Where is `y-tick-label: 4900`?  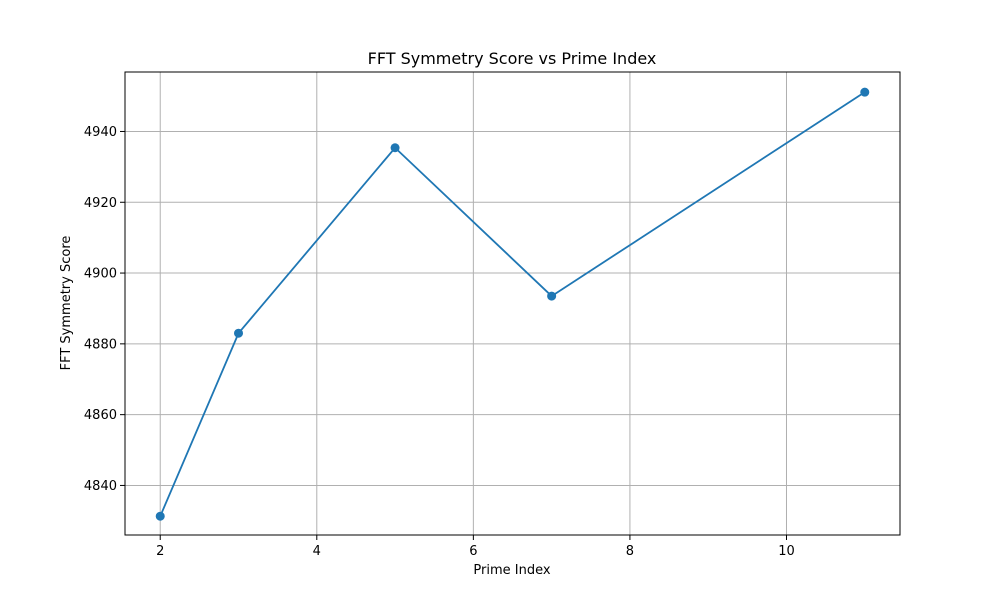 y-tick-label: 4900 is located at coordinates (100, 274).